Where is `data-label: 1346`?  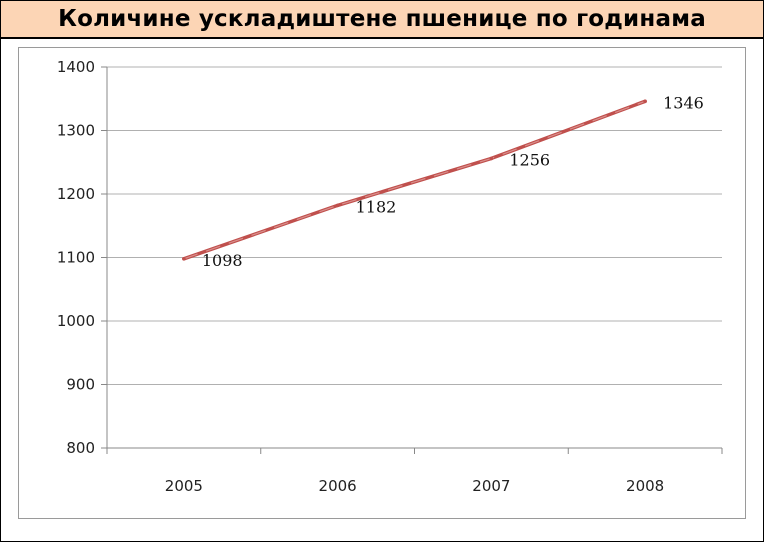
data-label: 1346 is located at coordinates (683, 102).